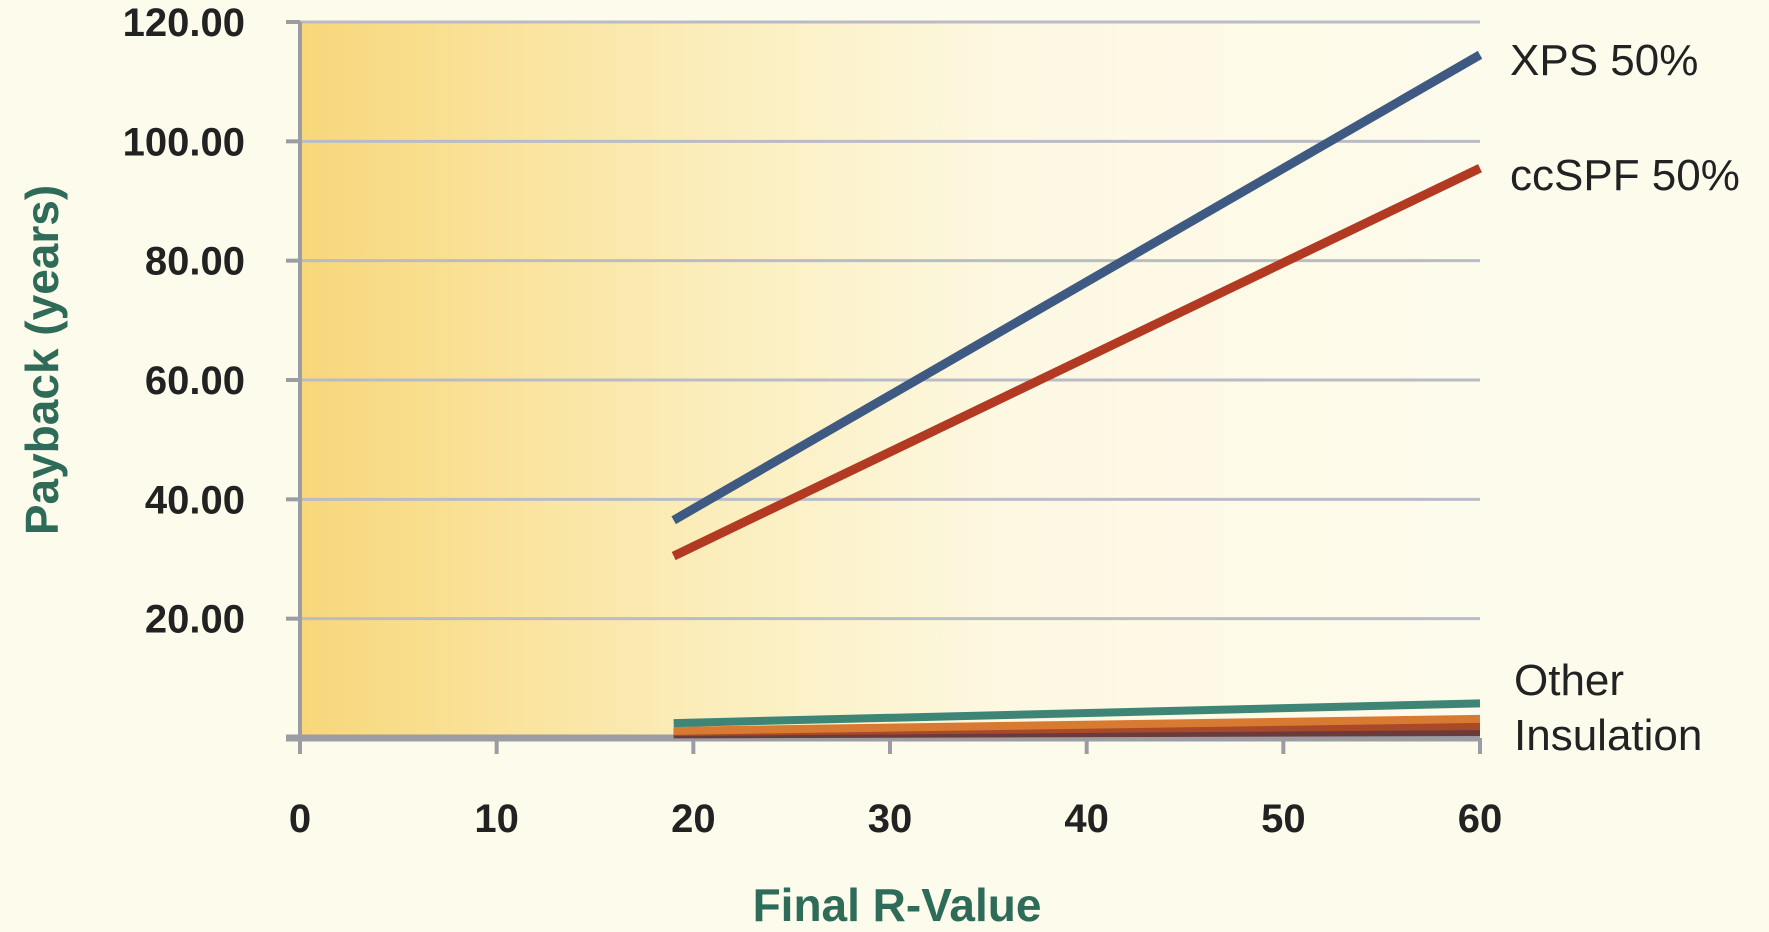  What do you see at coordinates (1283, 819) in the screenshot?
I see `x-tick-label: 50` at bounding box center [1283, 819].